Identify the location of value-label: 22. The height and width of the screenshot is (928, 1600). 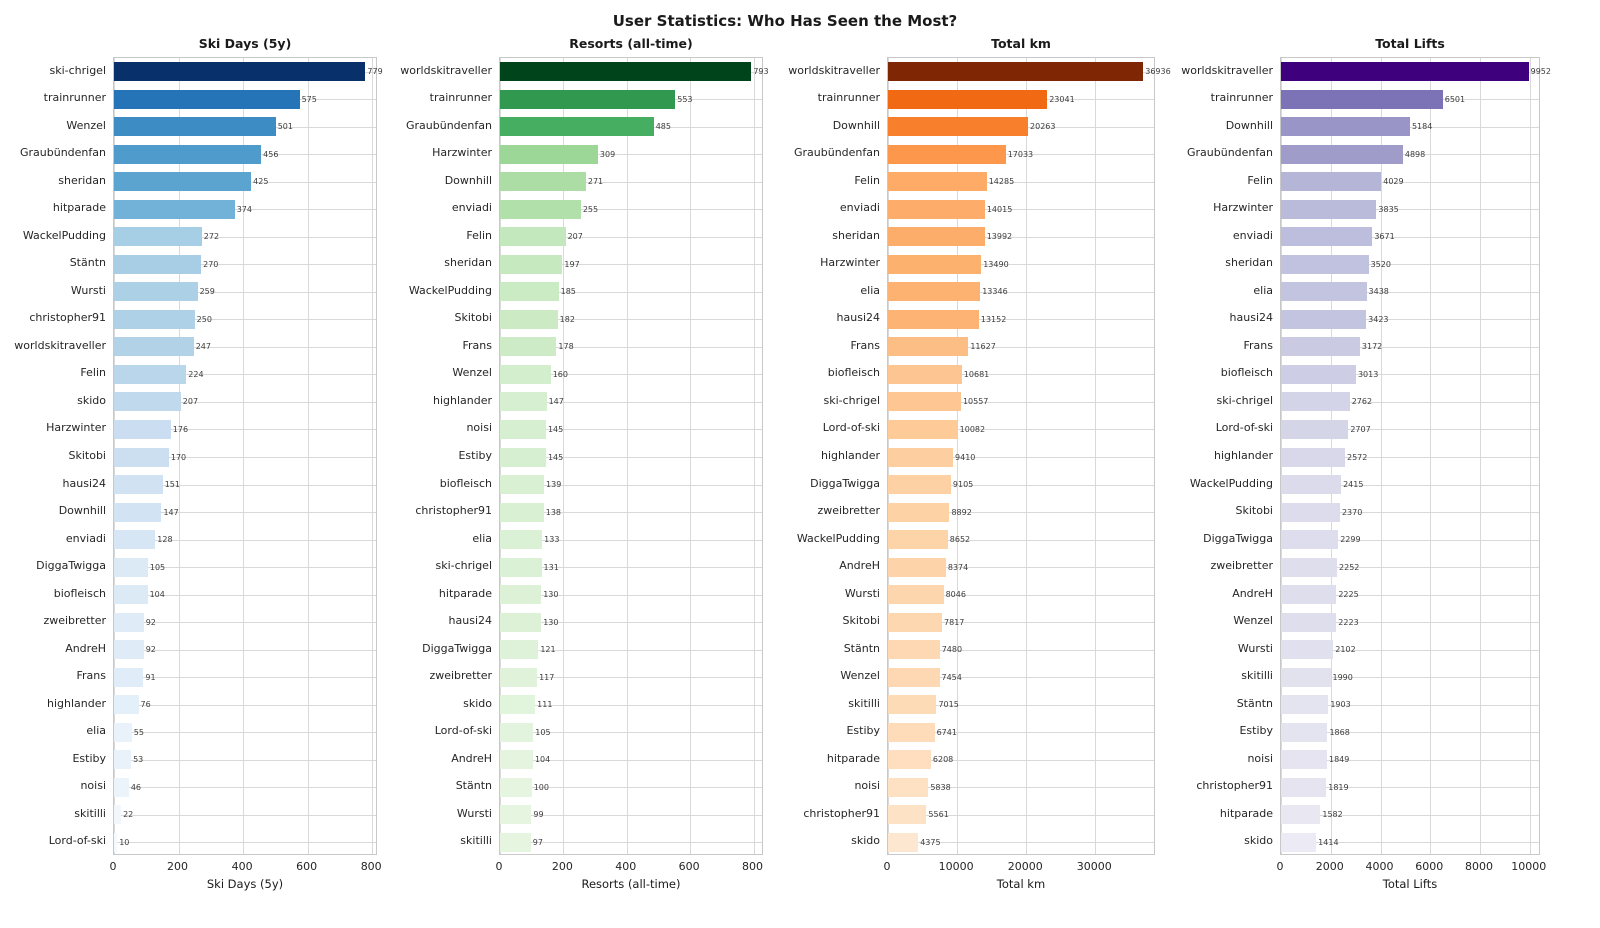
(128, 815).